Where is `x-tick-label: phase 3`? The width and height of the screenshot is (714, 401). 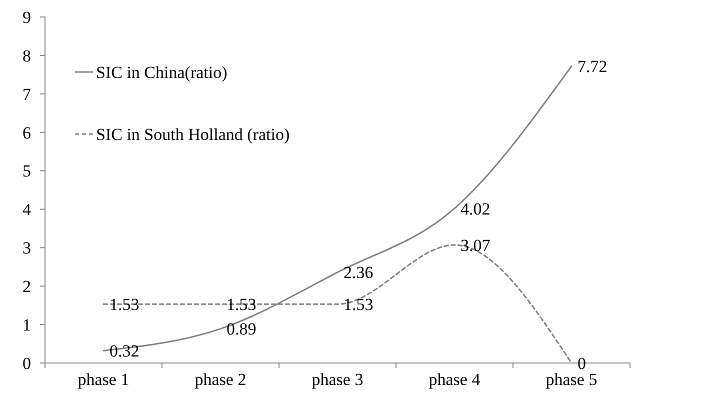
x-tick-label: phase 3 is located at coordinates (338, 379).